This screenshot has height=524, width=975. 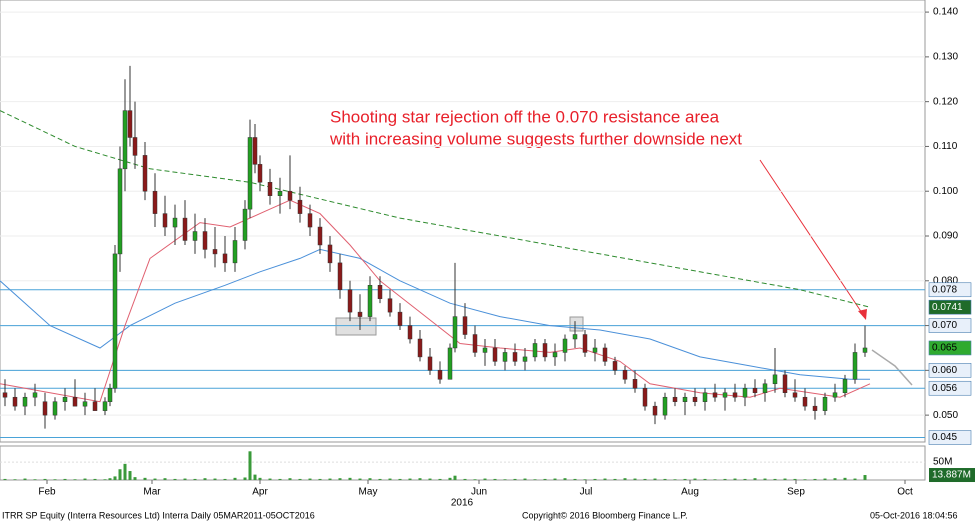 I want to click on highlight-box, so click(x=576, y=324).